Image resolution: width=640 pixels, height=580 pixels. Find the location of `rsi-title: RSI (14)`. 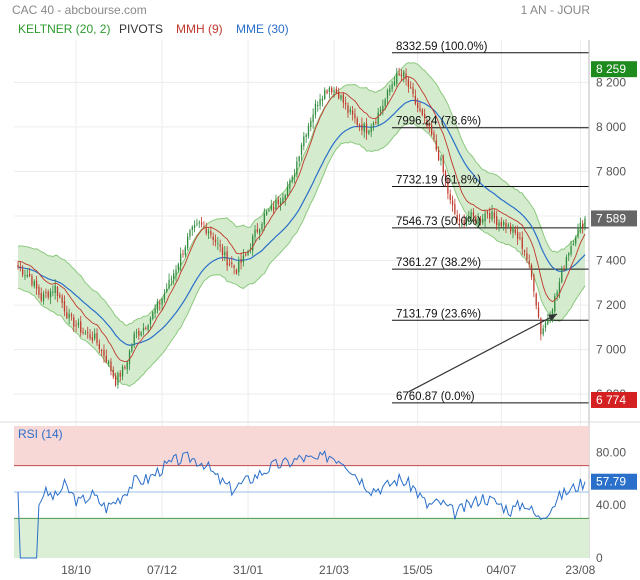

rsi-title: RSI (14) is located at coordinates (40, 434).